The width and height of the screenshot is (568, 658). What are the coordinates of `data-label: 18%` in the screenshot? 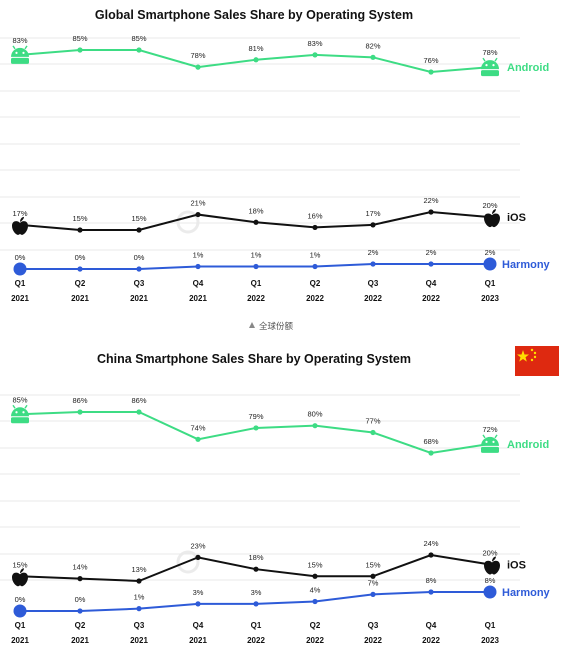 It's located at (255, 557).